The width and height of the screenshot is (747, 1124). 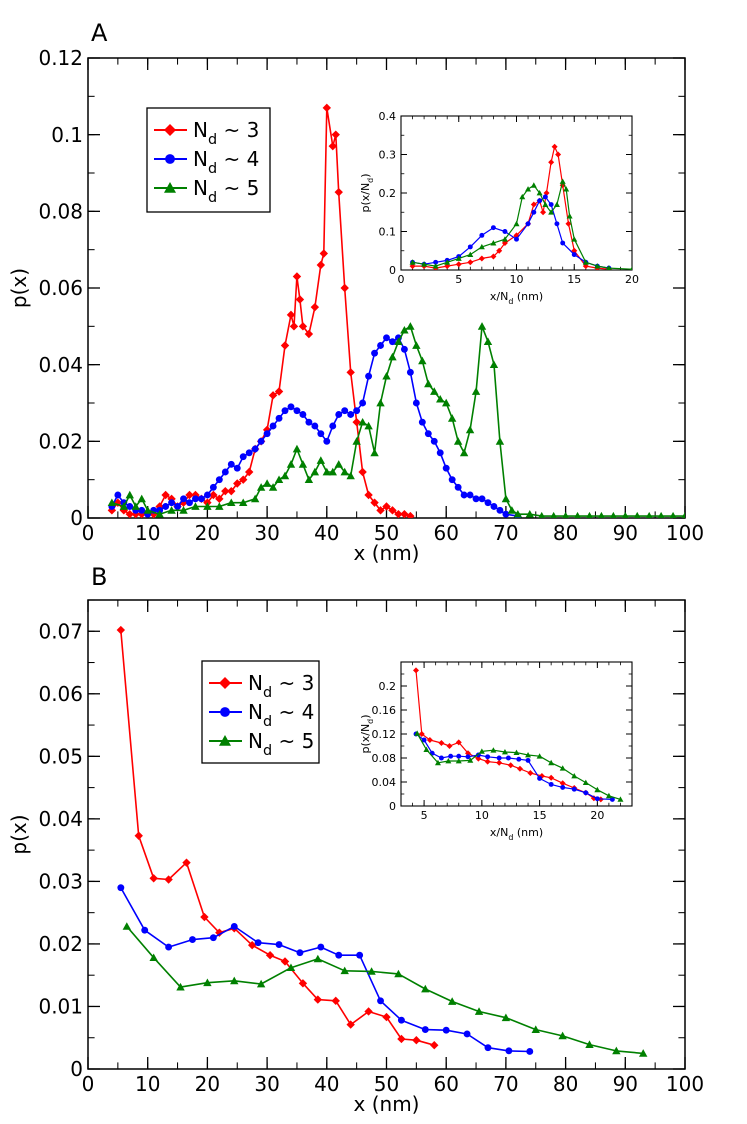 What do you see at coordinates (19, 288) in the screenshot?
I see `panel0-y-axis-title: p(x)` at bounding box center [19, 288].